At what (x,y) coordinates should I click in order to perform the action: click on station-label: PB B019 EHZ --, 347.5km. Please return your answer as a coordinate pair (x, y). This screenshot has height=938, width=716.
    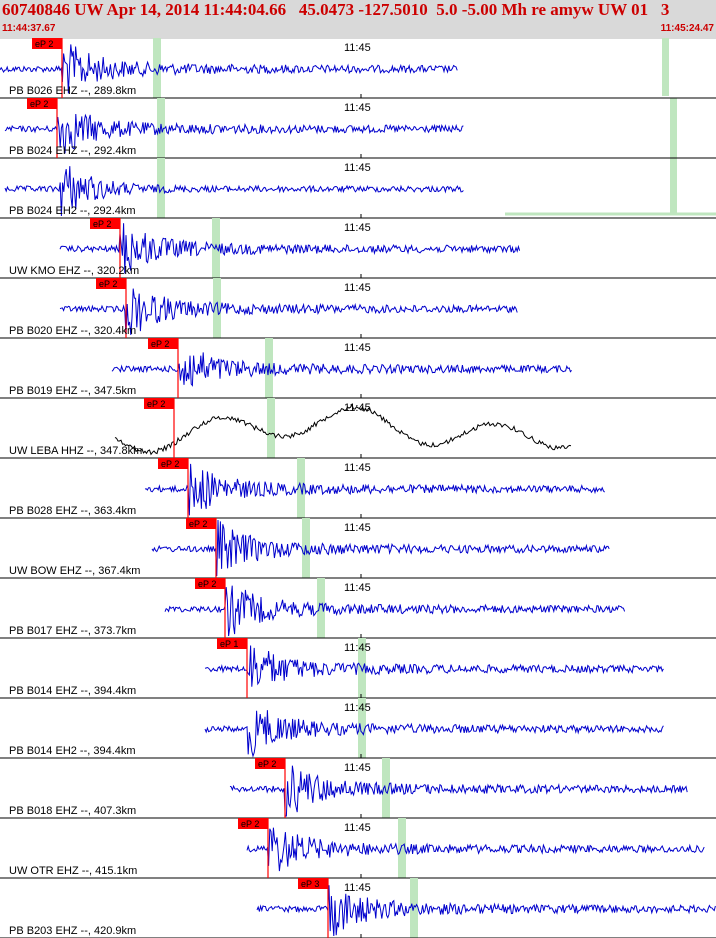
    Looking at the image, I should click on (72, 391).